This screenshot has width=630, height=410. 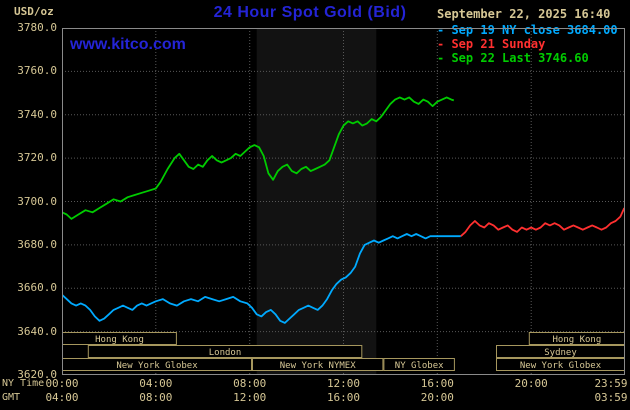 What do you see at coordinates (23, 383) in the screenshot?
I see `x-axis-row-label-ny-time: NY Time` at bounding box center [23, 383].